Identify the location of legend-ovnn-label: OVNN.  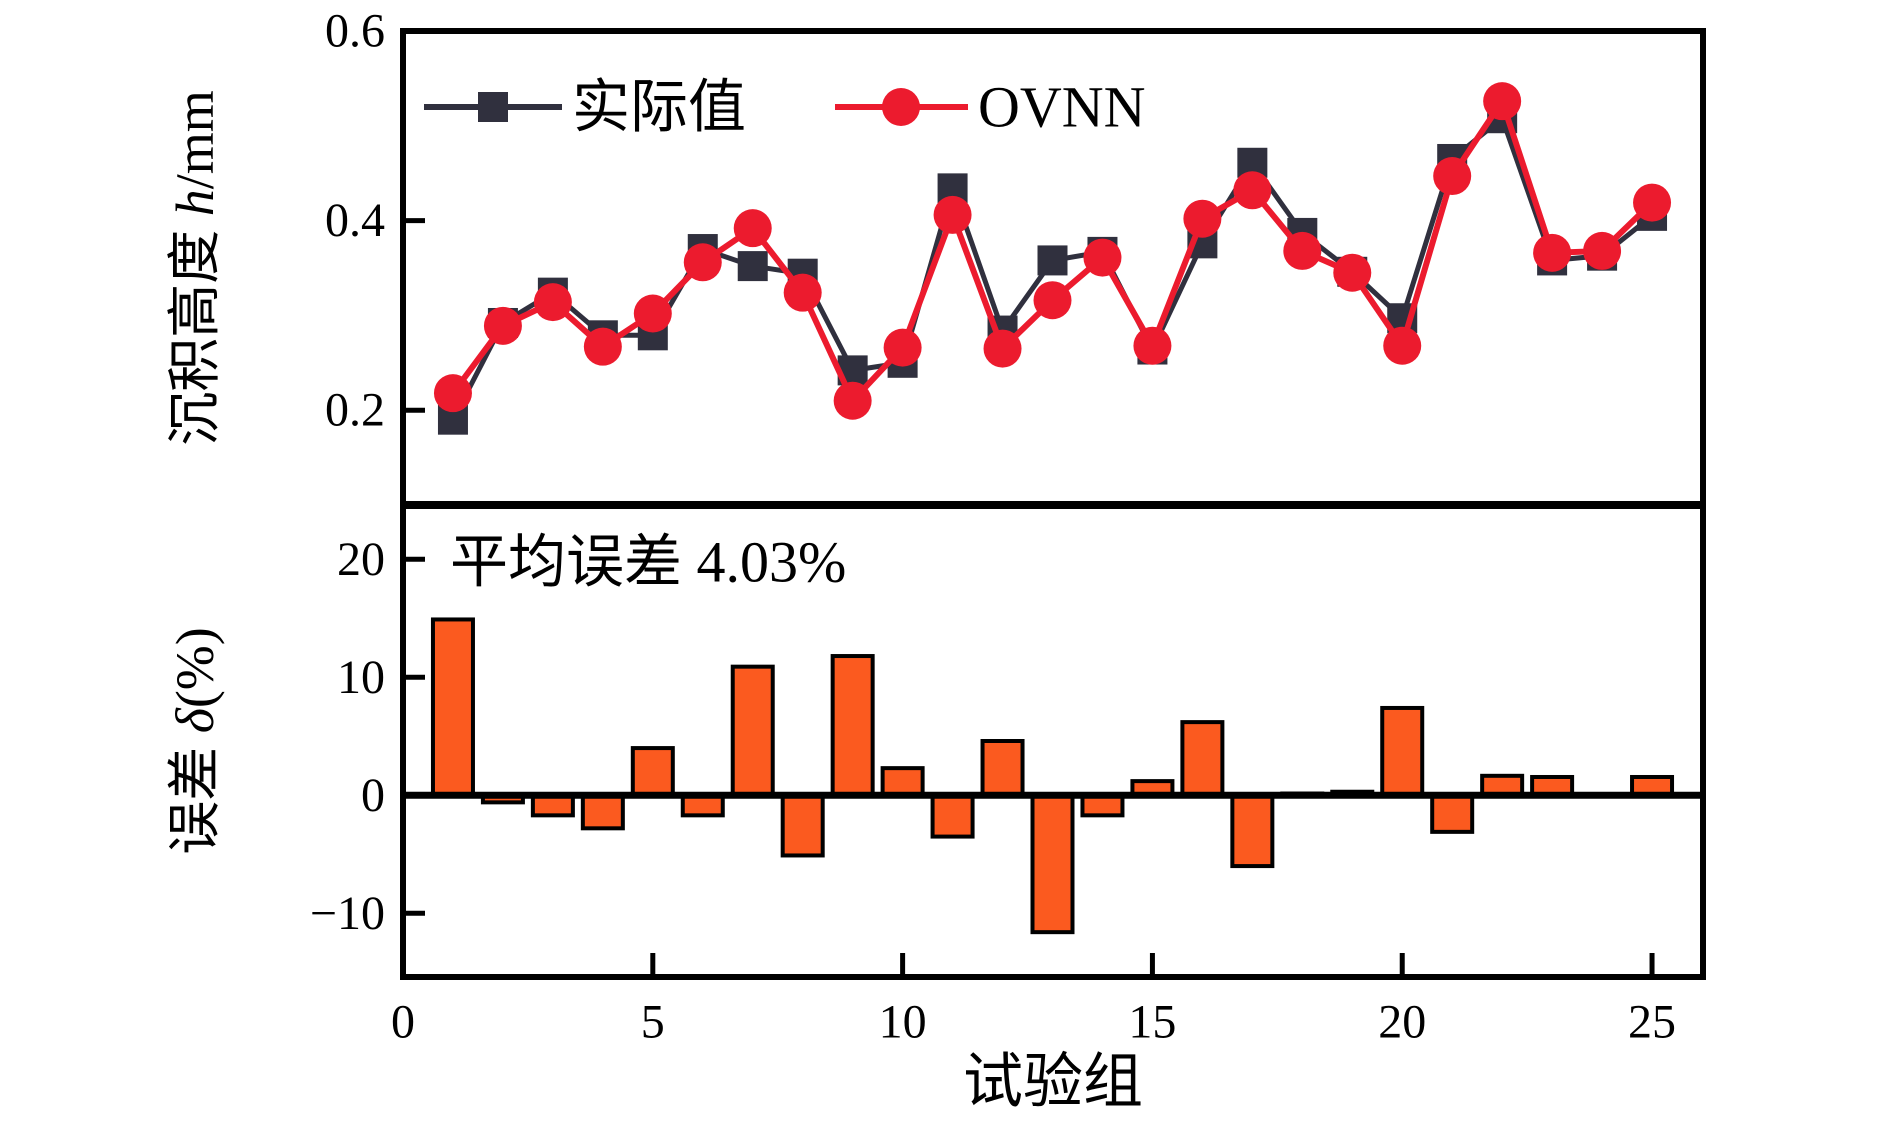
(1062, 107).